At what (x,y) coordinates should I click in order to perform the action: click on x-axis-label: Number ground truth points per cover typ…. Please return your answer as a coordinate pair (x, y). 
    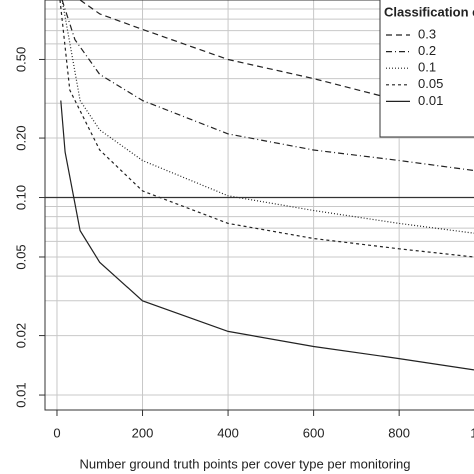
    Looking at the image, I should click on (245, 463).